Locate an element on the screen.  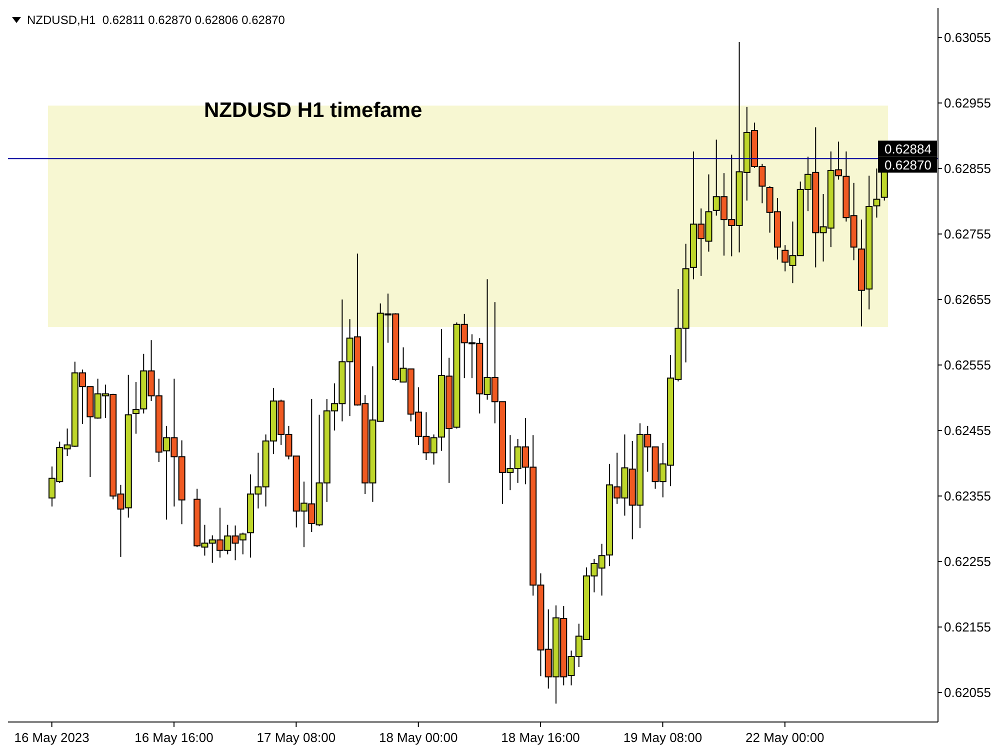
y-tick-label: 0.62455 is located at coordinates (967, 430).